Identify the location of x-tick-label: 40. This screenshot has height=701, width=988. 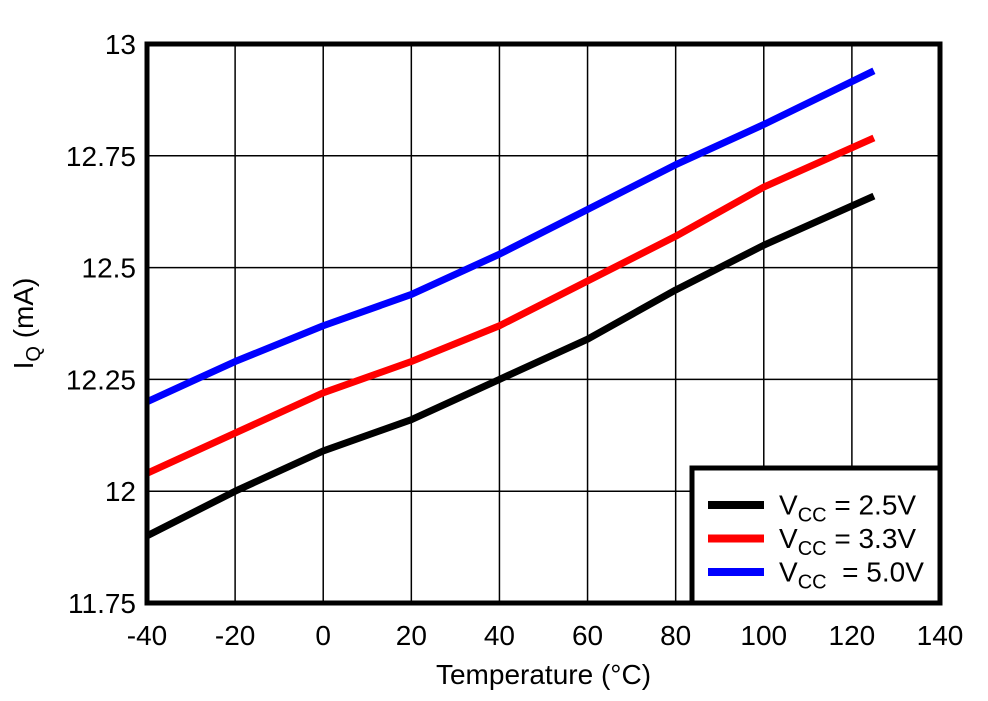
(499, 635).